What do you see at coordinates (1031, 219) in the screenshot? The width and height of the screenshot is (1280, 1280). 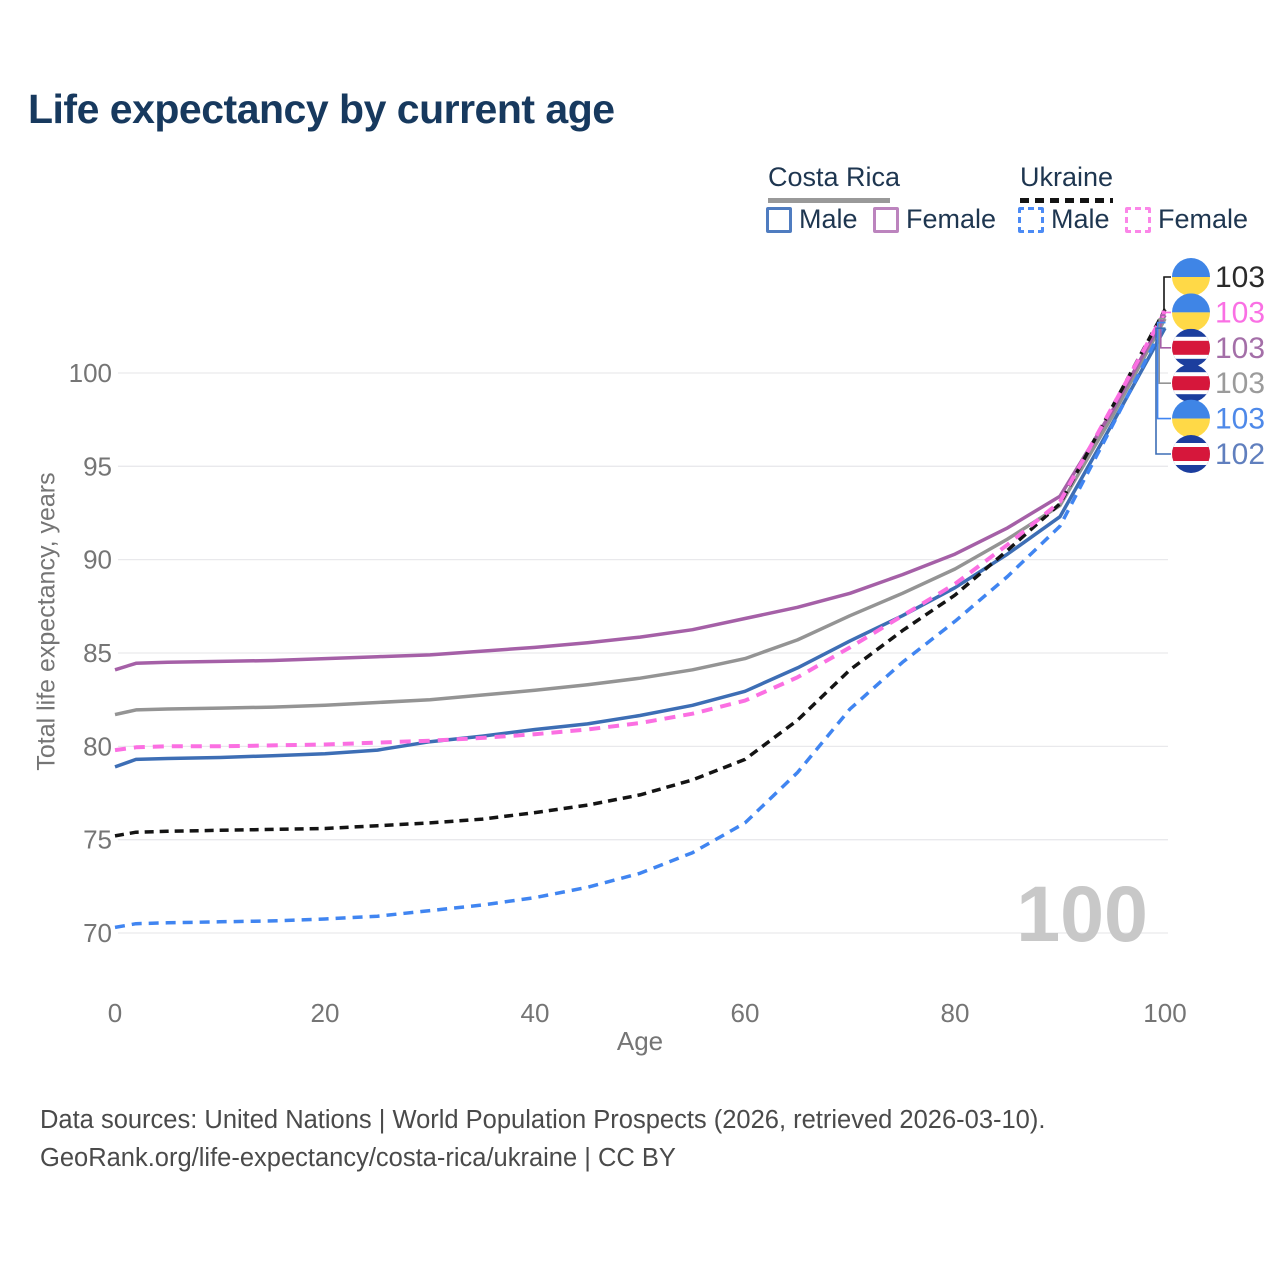 I see `checkbox-ukraine-male` at bounding box center [1031, 219].